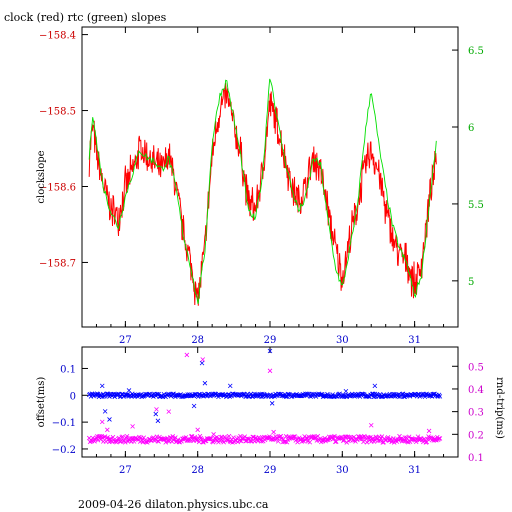 This screenshot has height=512, width=512. I want to click on y-tick-label: −0.1, so click(64, 423).